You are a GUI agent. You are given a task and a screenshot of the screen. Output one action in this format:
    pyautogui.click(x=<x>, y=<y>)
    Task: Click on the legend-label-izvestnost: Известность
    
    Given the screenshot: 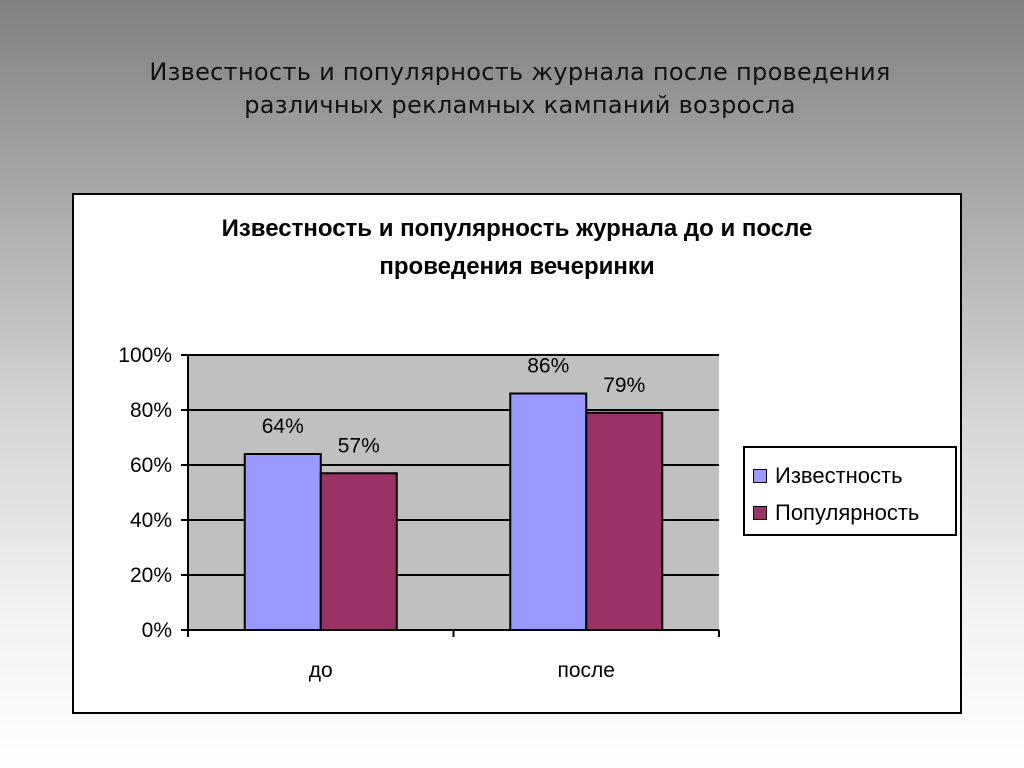 What is the action you would take?
    pyautogui.click(x=839, y=475)
    